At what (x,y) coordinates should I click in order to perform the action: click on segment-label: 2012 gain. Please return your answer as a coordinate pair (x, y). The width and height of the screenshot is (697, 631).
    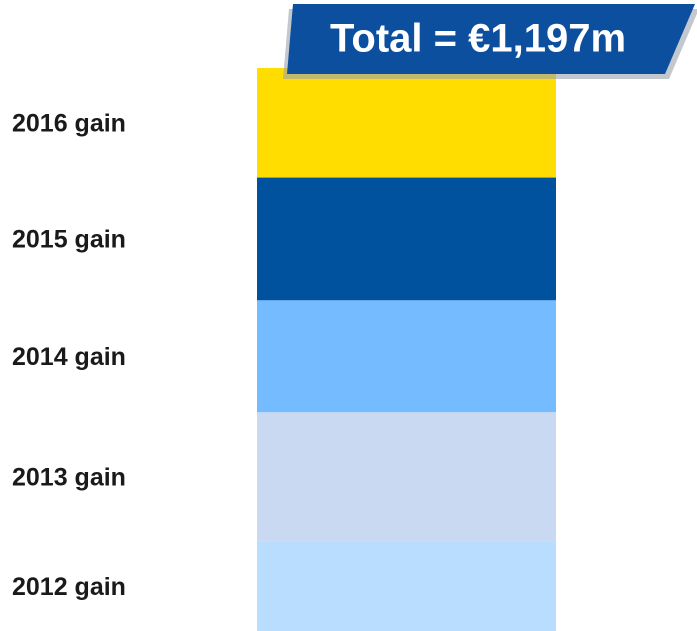
    Looking at the image, I should click on (69, 587).